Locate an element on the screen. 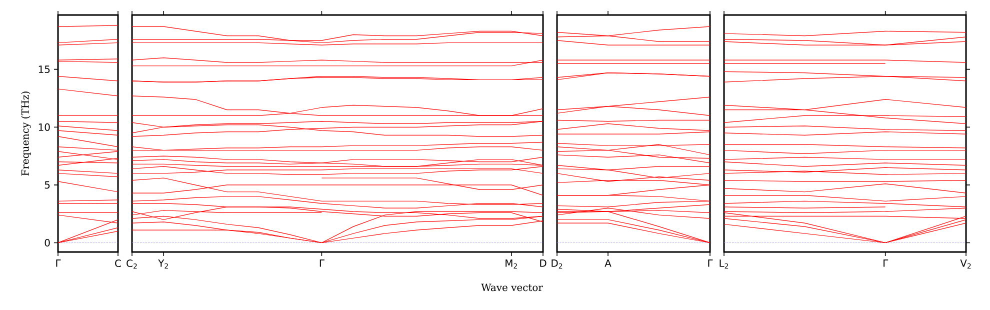 The image size is (990, 310). y-tick-label: 5 is located at coordinates (47, 185).